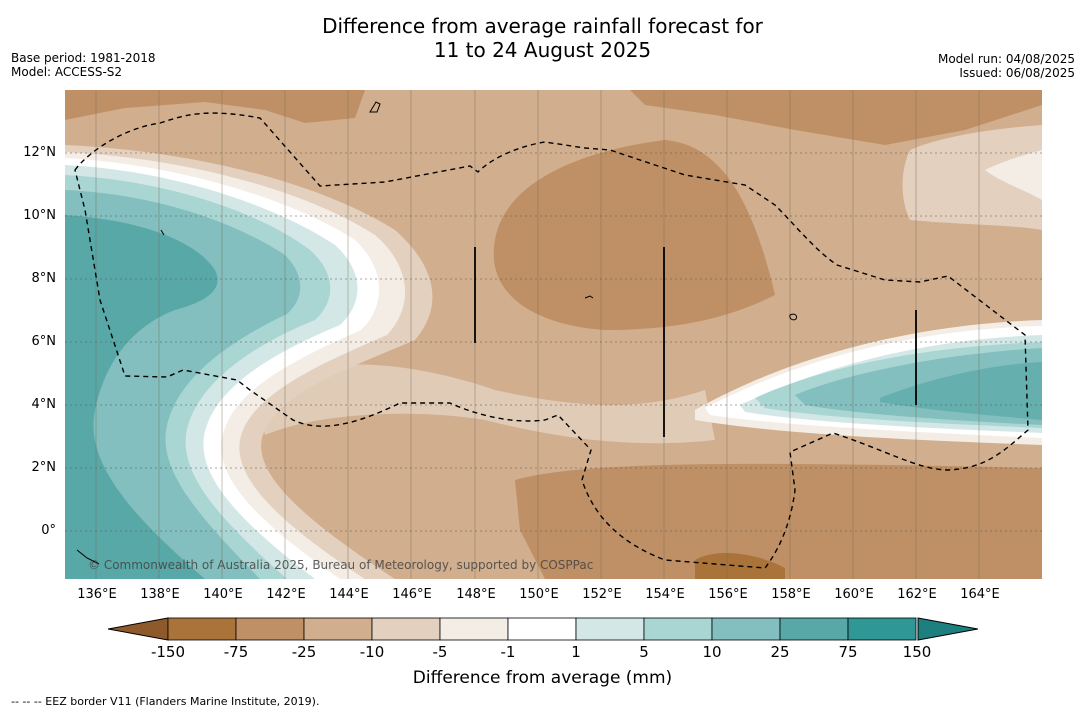 Image resolution: width=1085 pixels, height=713 pixels. I want to click on legend-tick: -25, so click(304, 652).